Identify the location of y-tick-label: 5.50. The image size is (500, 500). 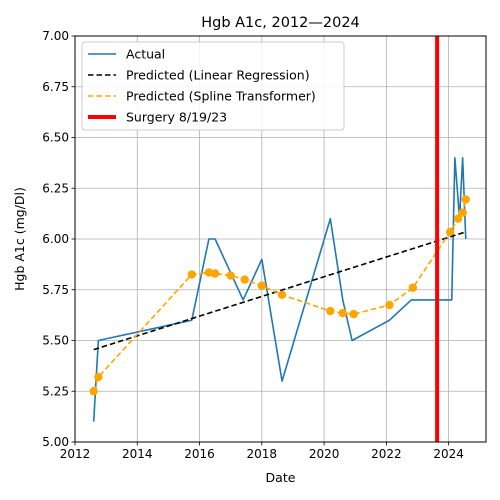
(55, 341).